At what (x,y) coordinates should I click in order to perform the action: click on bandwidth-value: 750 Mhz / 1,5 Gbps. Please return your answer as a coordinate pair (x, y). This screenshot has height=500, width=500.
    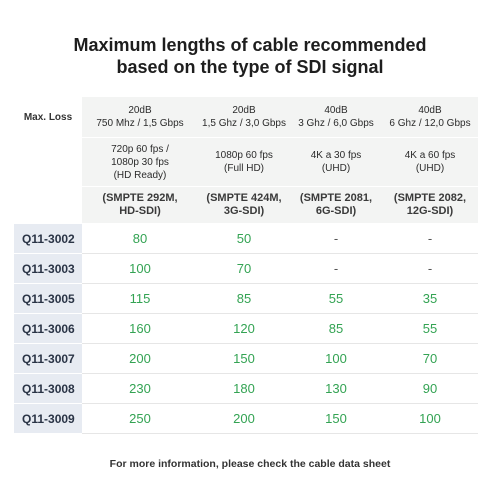
    Looking at the image, I should click on (140, 123).